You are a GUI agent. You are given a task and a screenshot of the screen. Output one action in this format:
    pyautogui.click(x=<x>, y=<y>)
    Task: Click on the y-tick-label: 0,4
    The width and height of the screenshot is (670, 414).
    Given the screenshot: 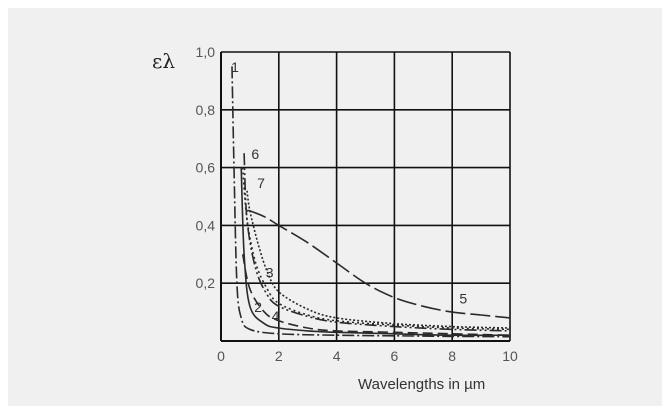 What is the action you would take?
    pyautogui.click(x=206, y=225)
    